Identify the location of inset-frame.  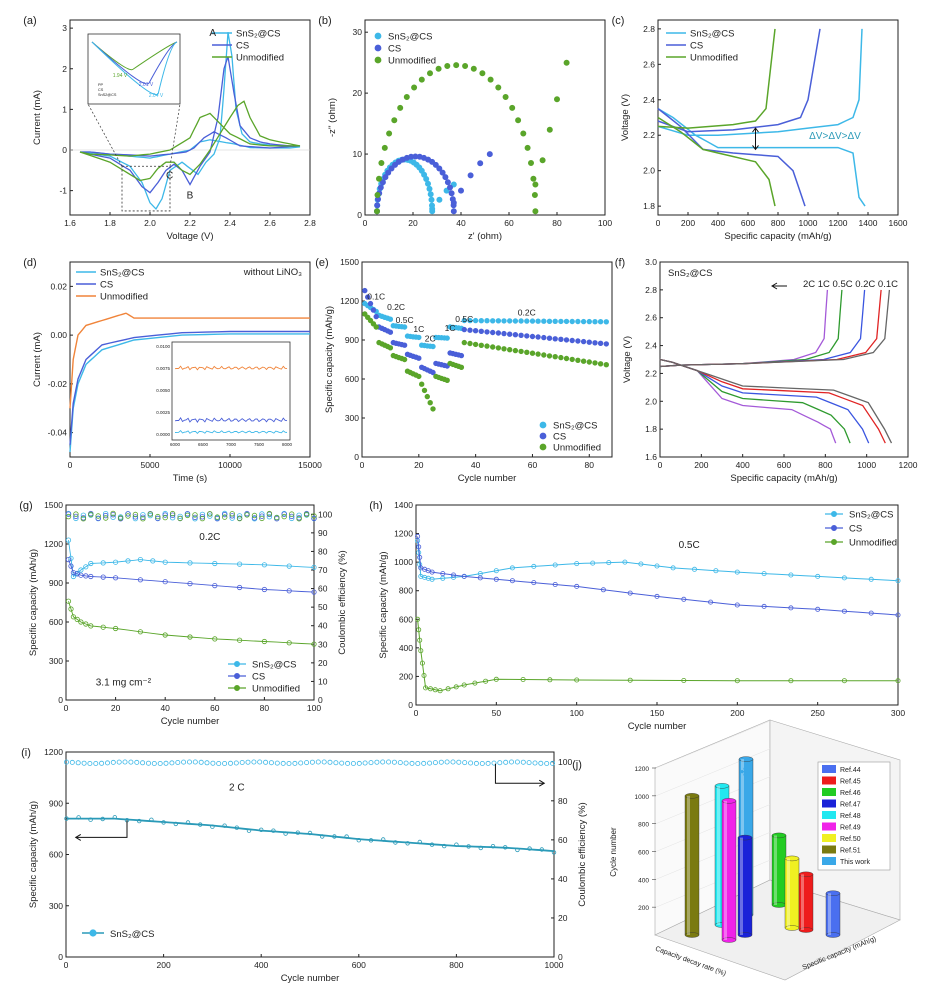
(231, 391).